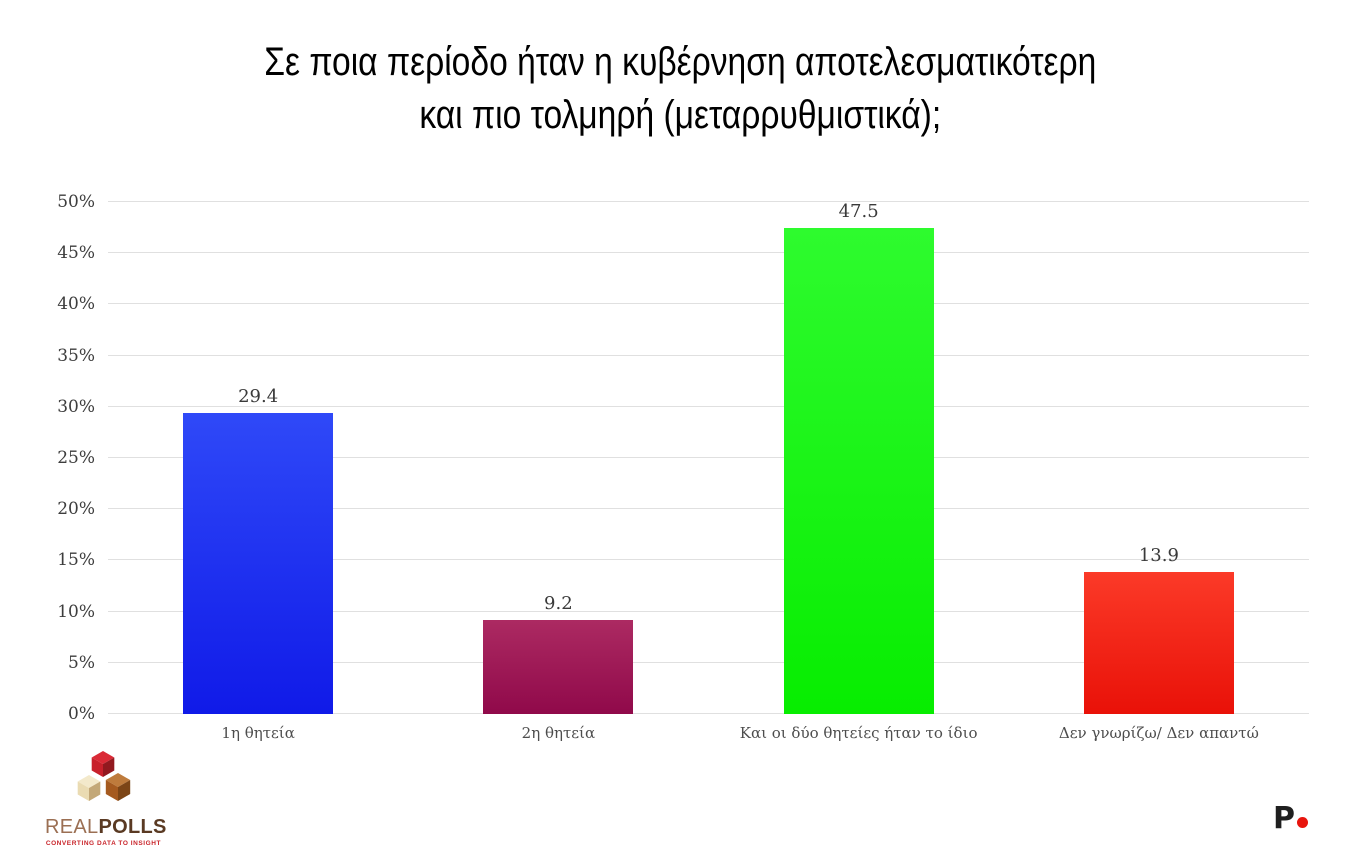 This screenshot has height=867, width=1360. What do you see at coordinates (72, 827) in the screenshot?
I see `realpolls-word-real: REAL` at bounding box center [72, 827].